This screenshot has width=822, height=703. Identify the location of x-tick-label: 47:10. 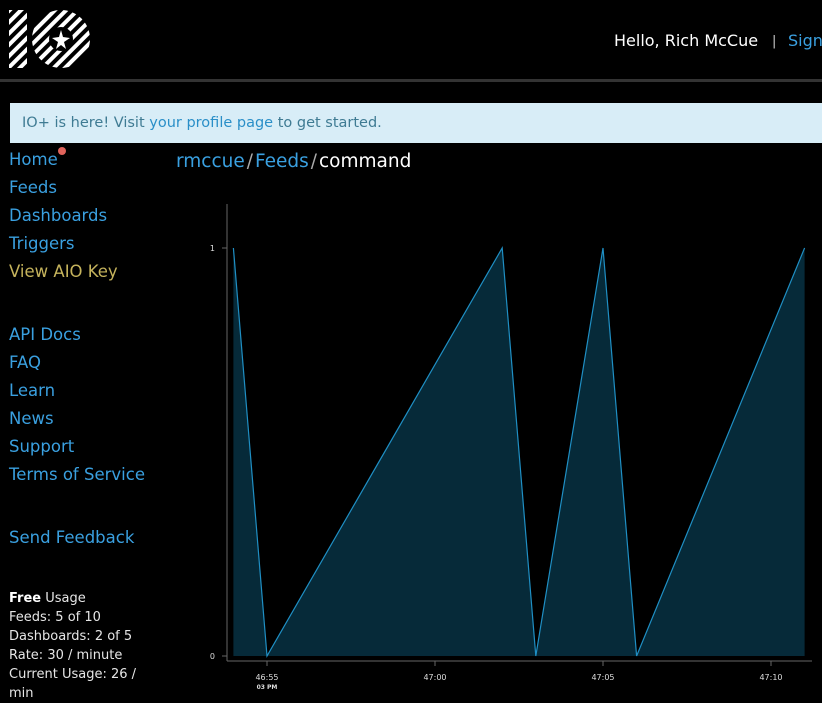
(770, 677).